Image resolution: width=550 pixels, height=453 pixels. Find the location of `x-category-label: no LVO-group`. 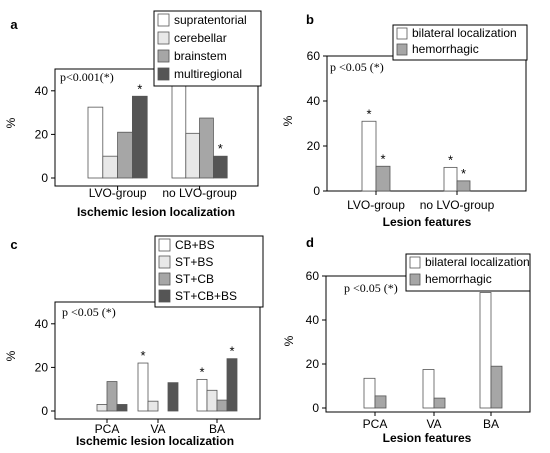

x-category-label: no LVO-group is located at coordinates (457, 205).